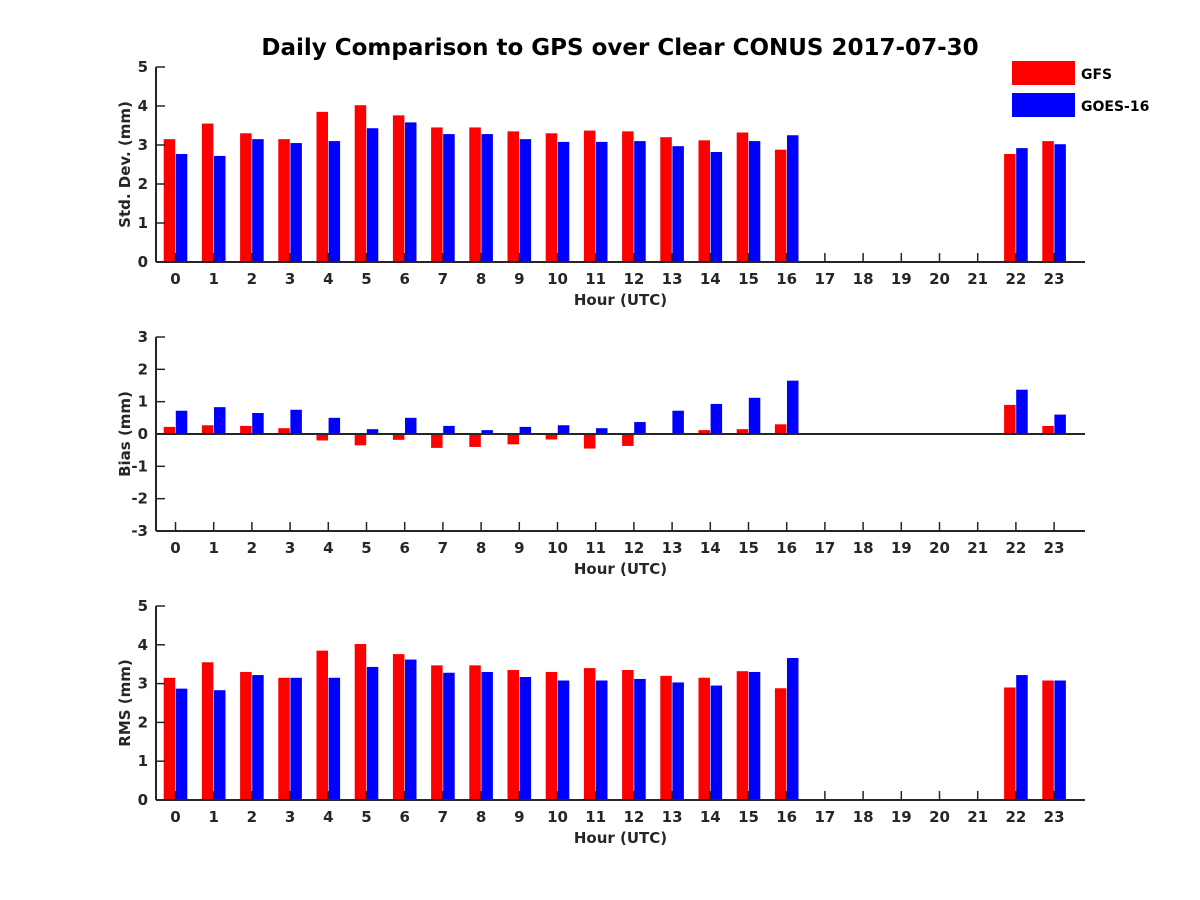  I want to click on y-tick-label-rms: 0, so click(143, 800).